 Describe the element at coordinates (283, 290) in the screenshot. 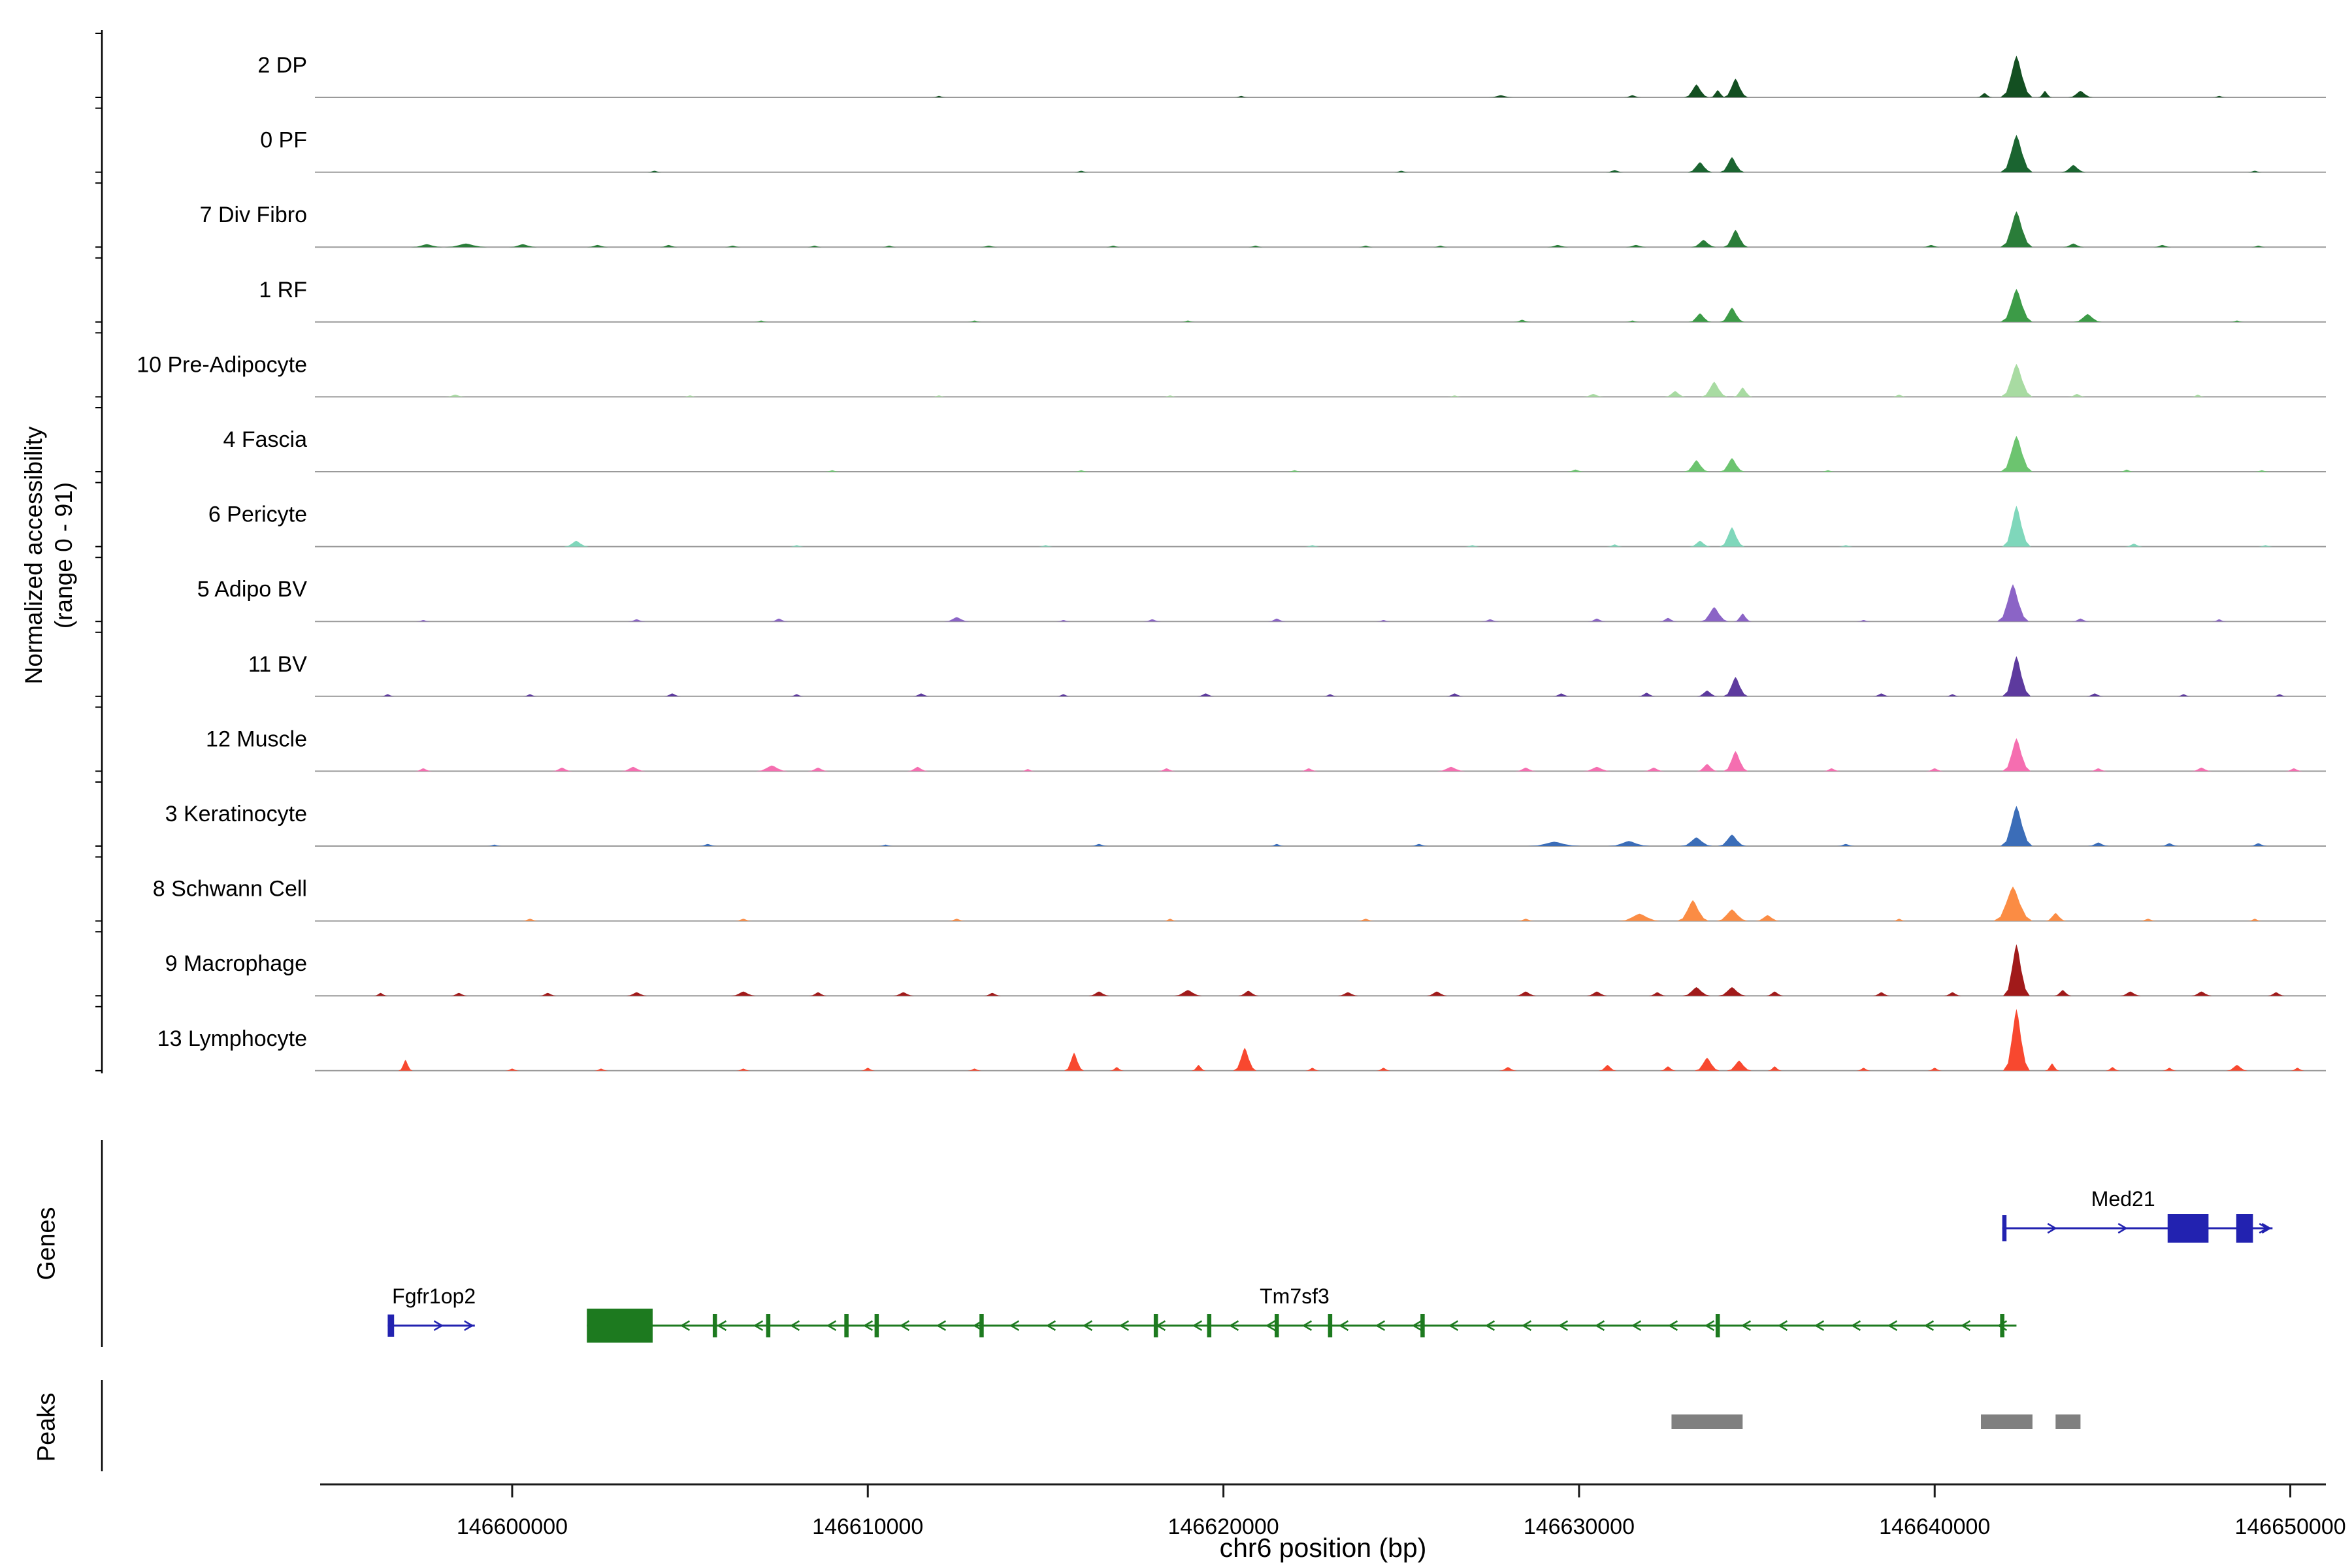

I see `track-label: 1 RF` at that location.